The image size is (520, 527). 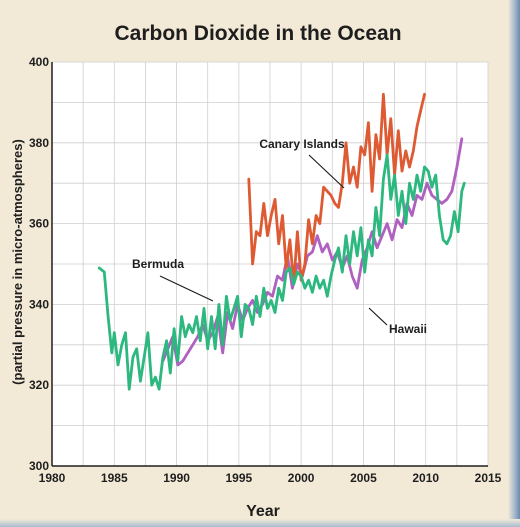 I want to click on x-tick-label: 1995, so click(x=239, y=478).